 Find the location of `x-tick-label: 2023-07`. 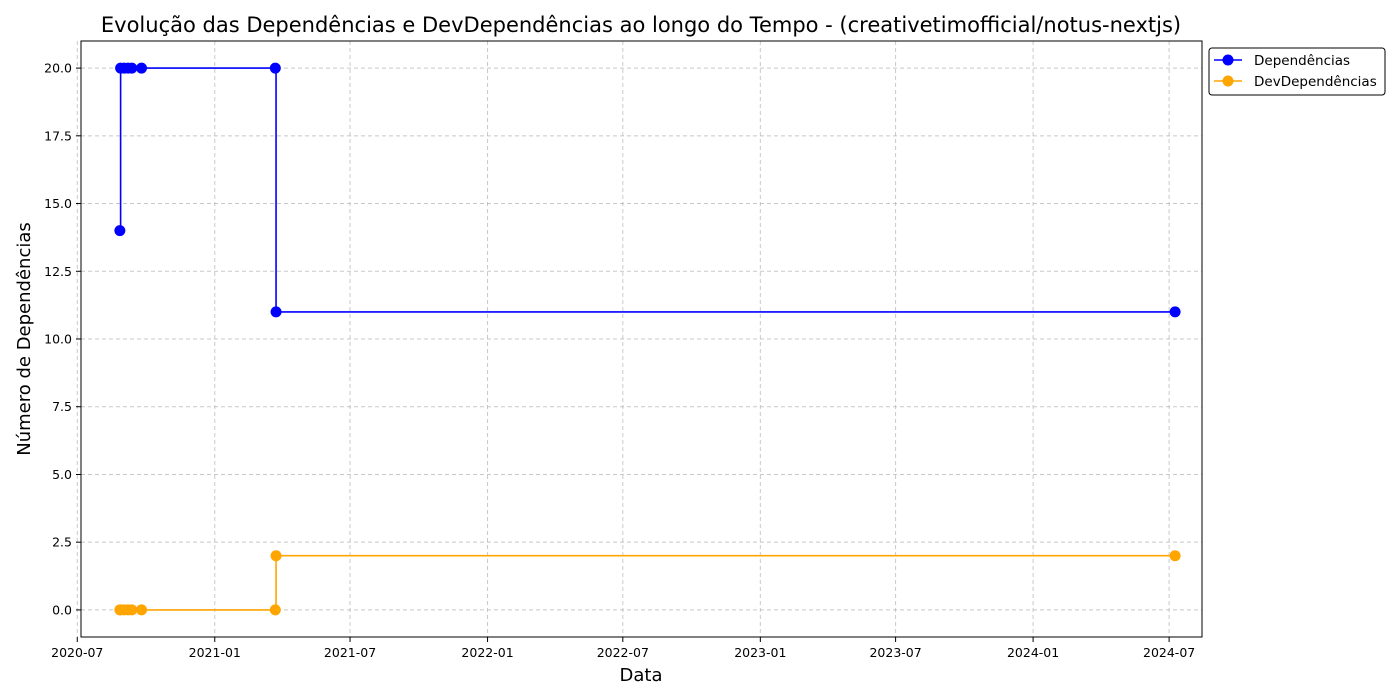

x-tick-label: 2023-07 is located at coordinates (895, 652).